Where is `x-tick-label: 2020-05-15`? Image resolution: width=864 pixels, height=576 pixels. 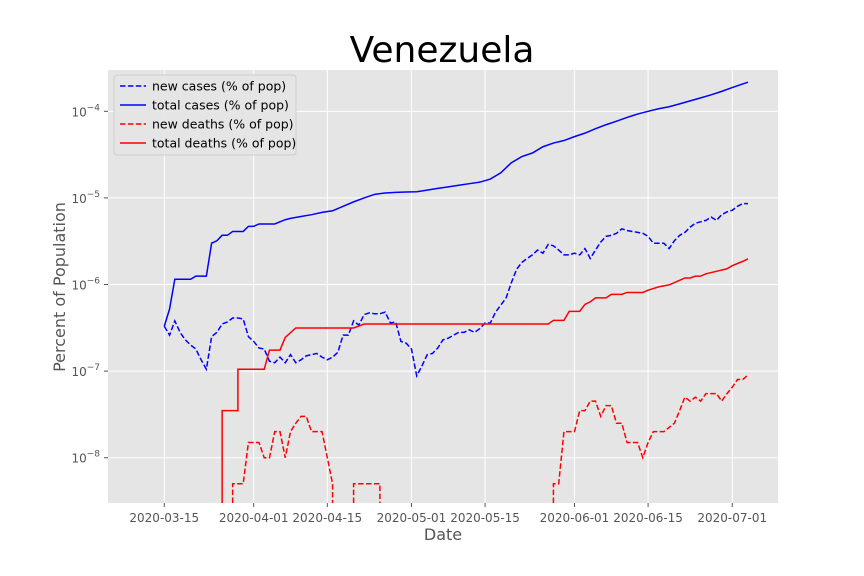 x-tick-label: 2020-05-15 is located at coordinates (485, 518).